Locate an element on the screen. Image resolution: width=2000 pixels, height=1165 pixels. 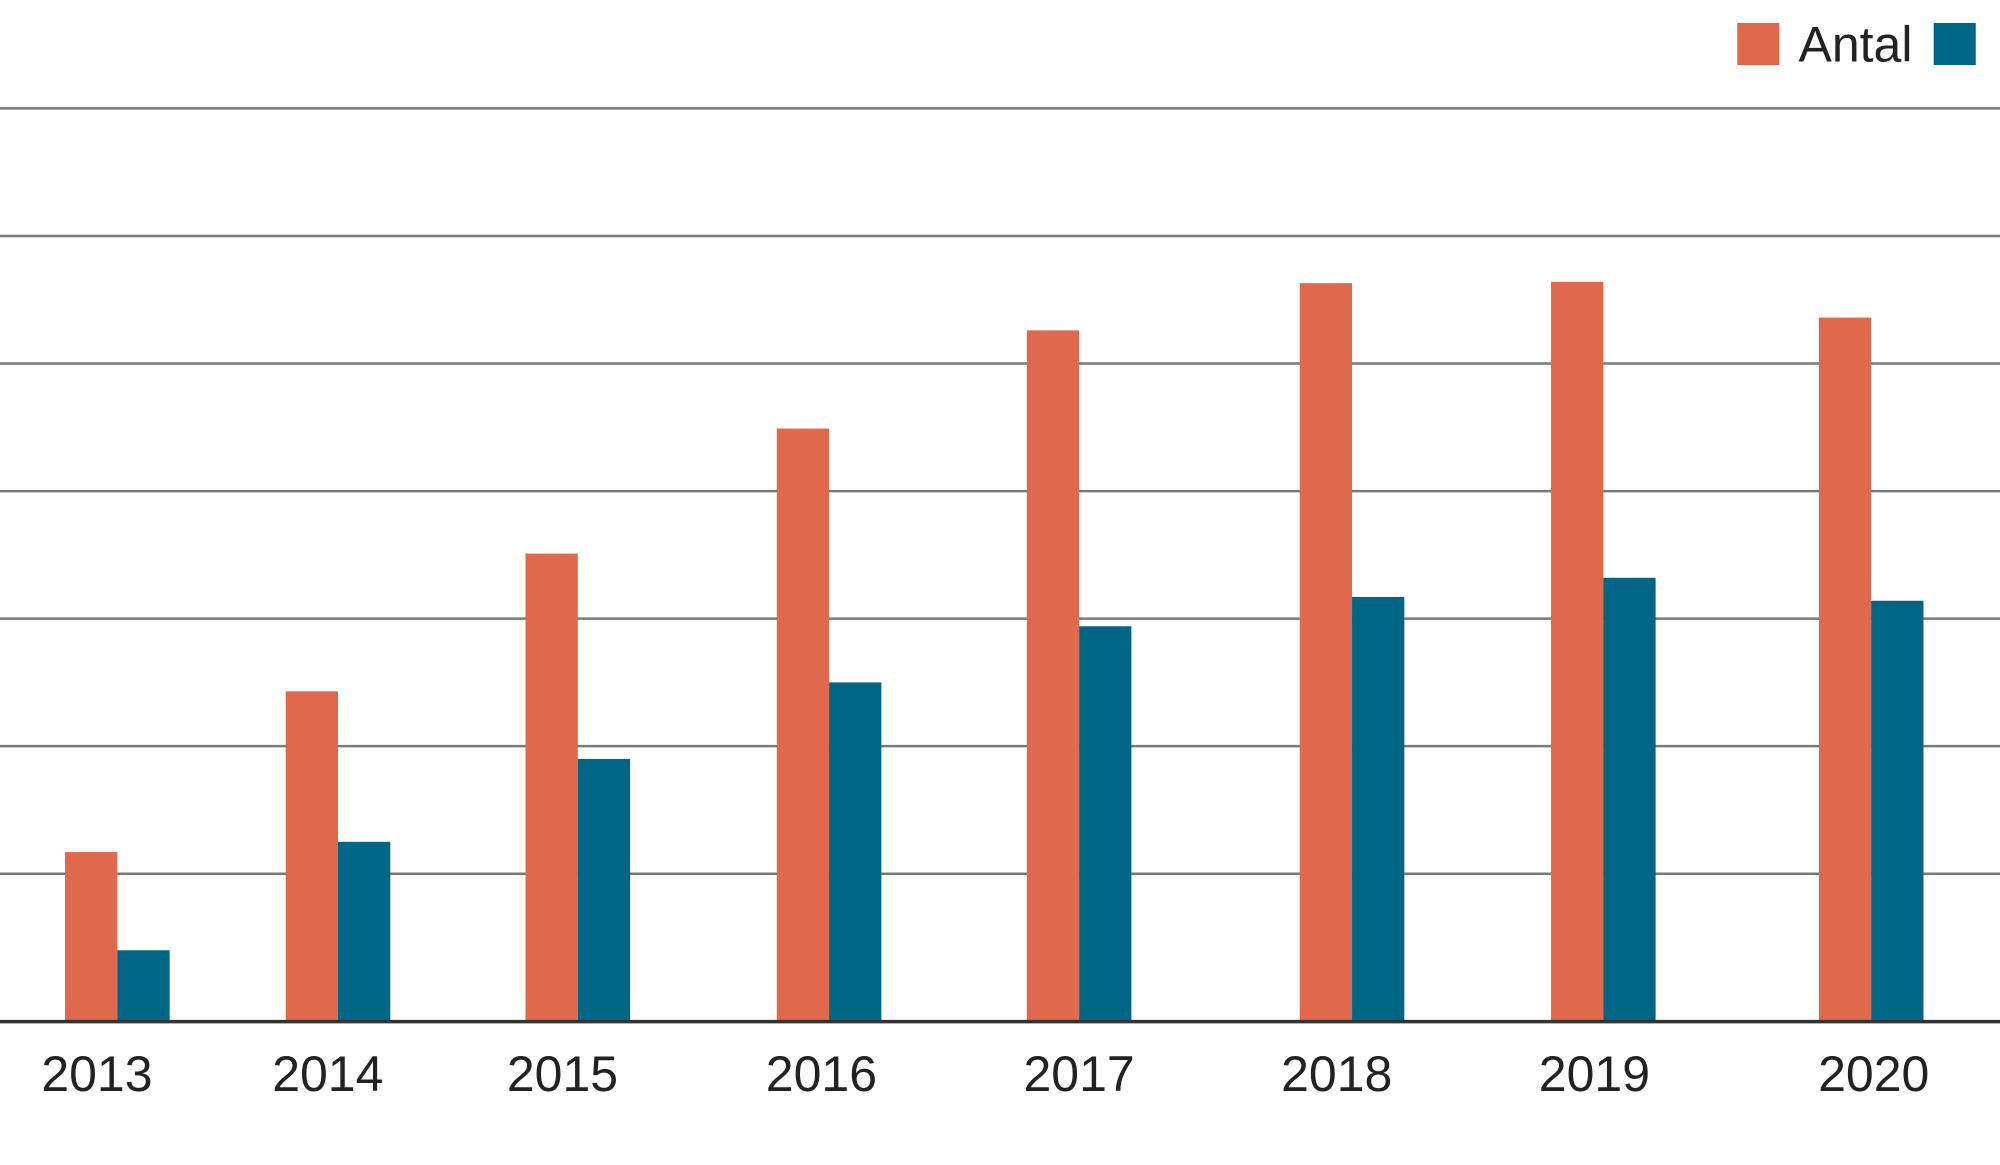
x-tick-label: 2013 is located at coordinates (96, 1074).